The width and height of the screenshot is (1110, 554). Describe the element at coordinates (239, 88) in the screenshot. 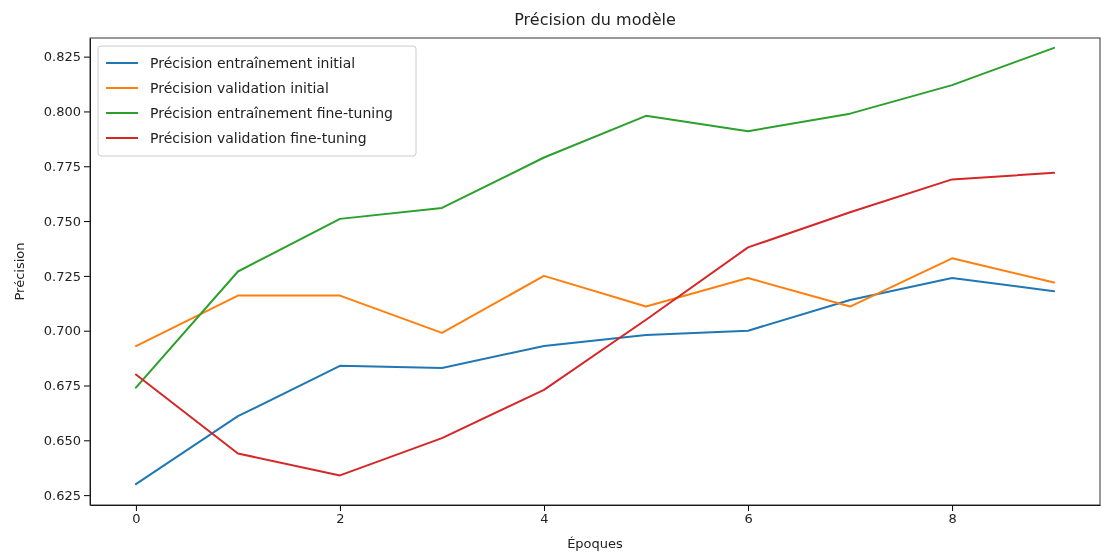

I see `legend-label: Précision validation initial` at that location.